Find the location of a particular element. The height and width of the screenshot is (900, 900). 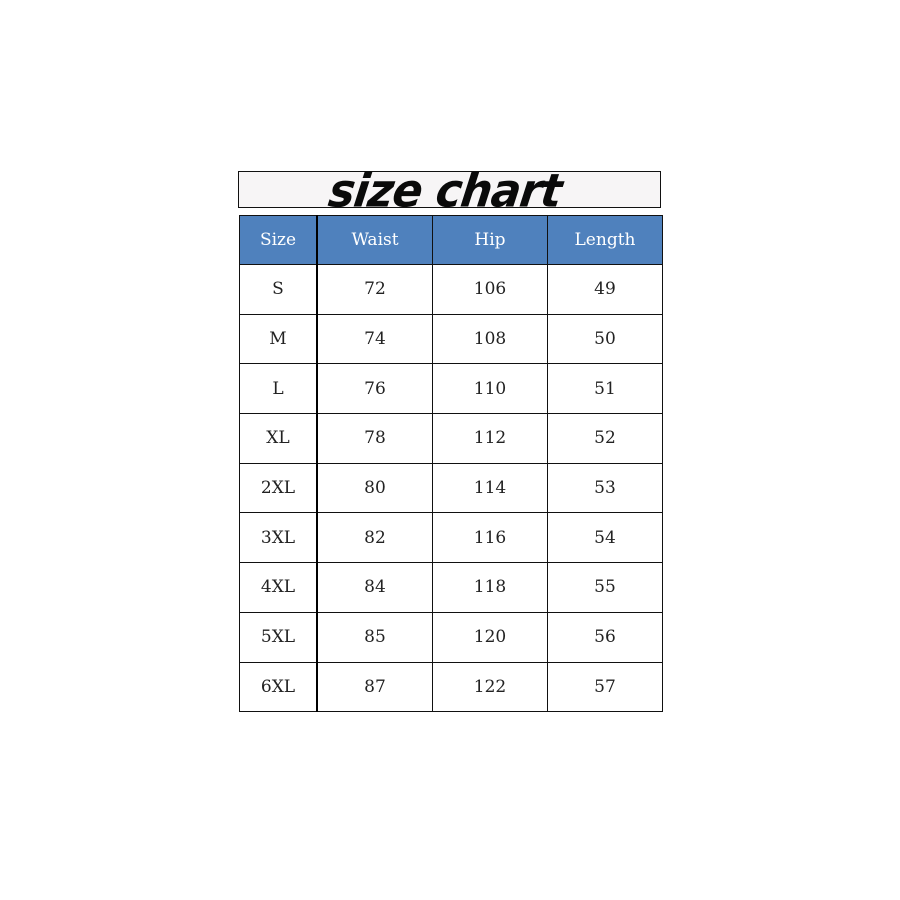

cell-waist: 76 is located at coordinates (374, 389).